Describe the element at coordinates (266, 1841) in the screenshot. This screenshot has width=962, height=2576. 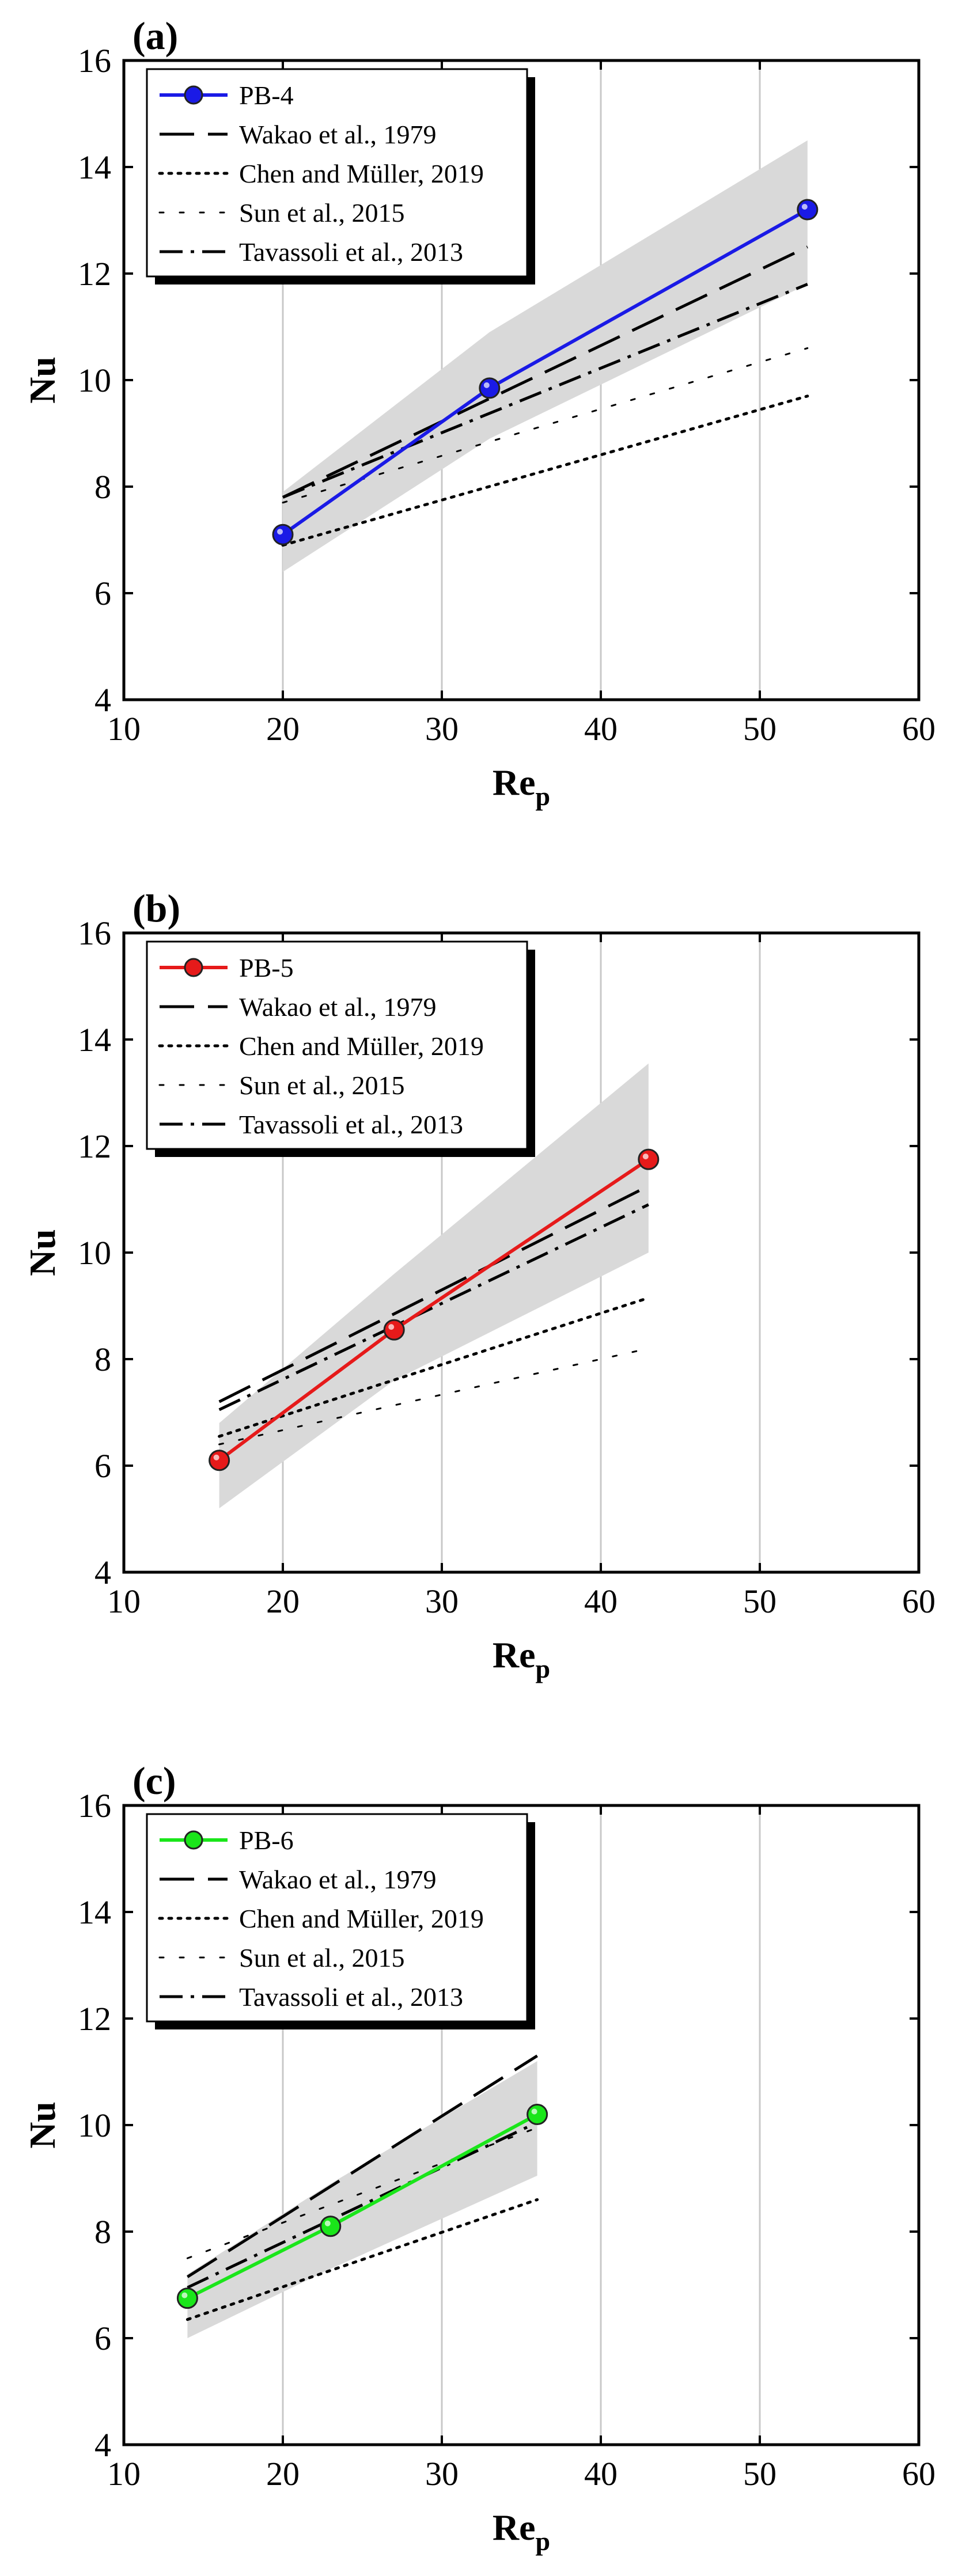
I see `legend-entry-label: PB-6` at that location.